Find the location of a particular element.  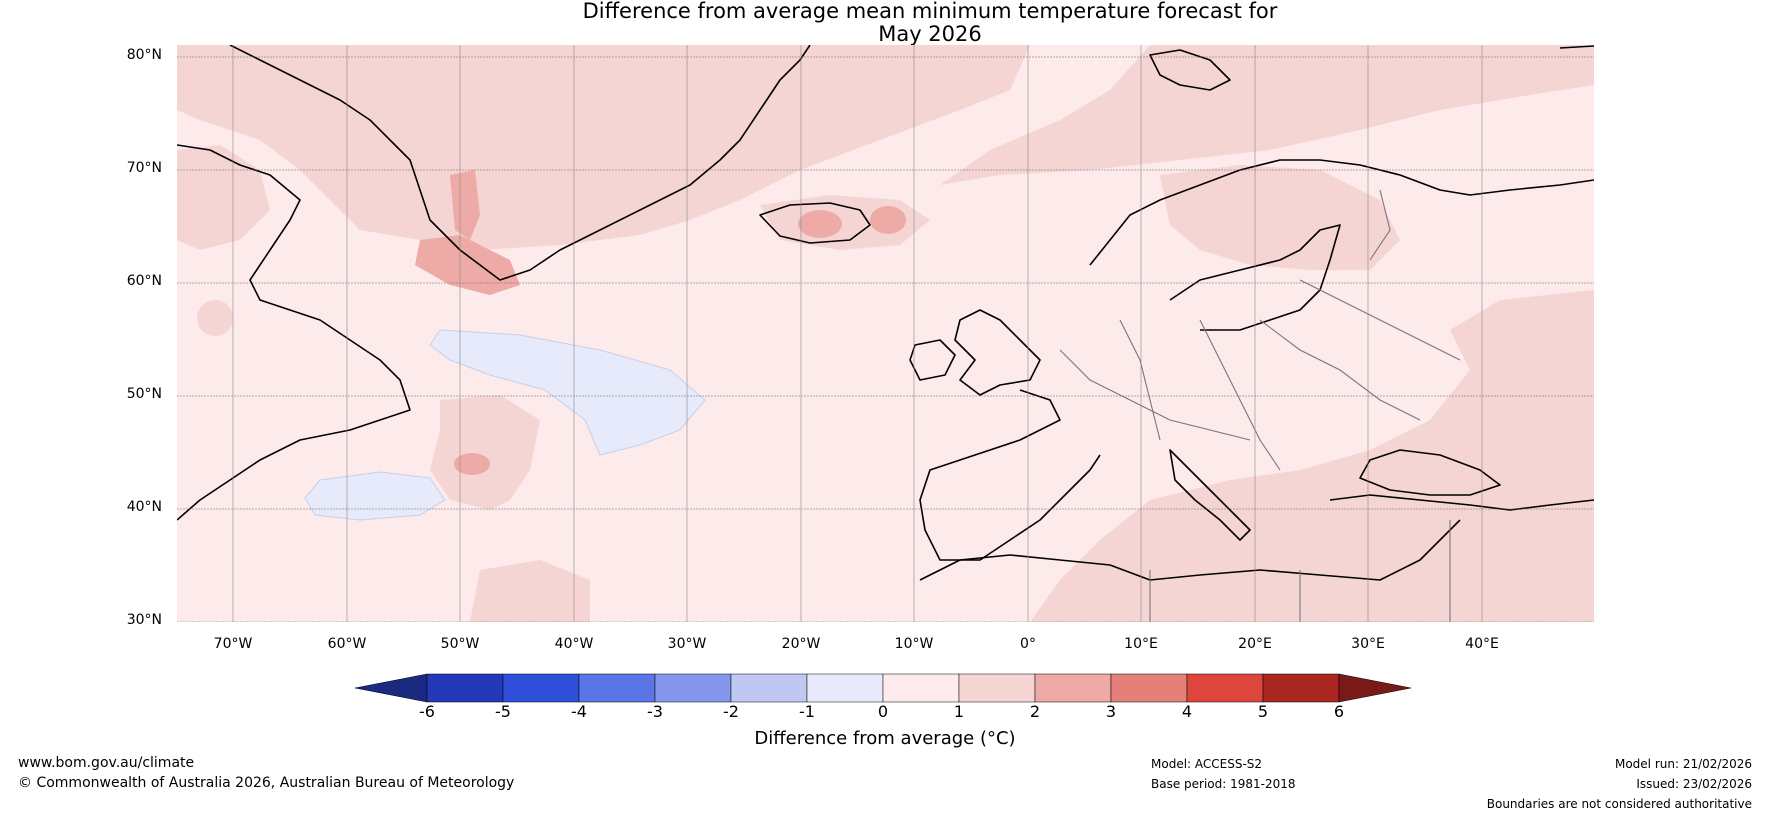

anomaly-neg1-0-regions is located at coordinates (505, 425).